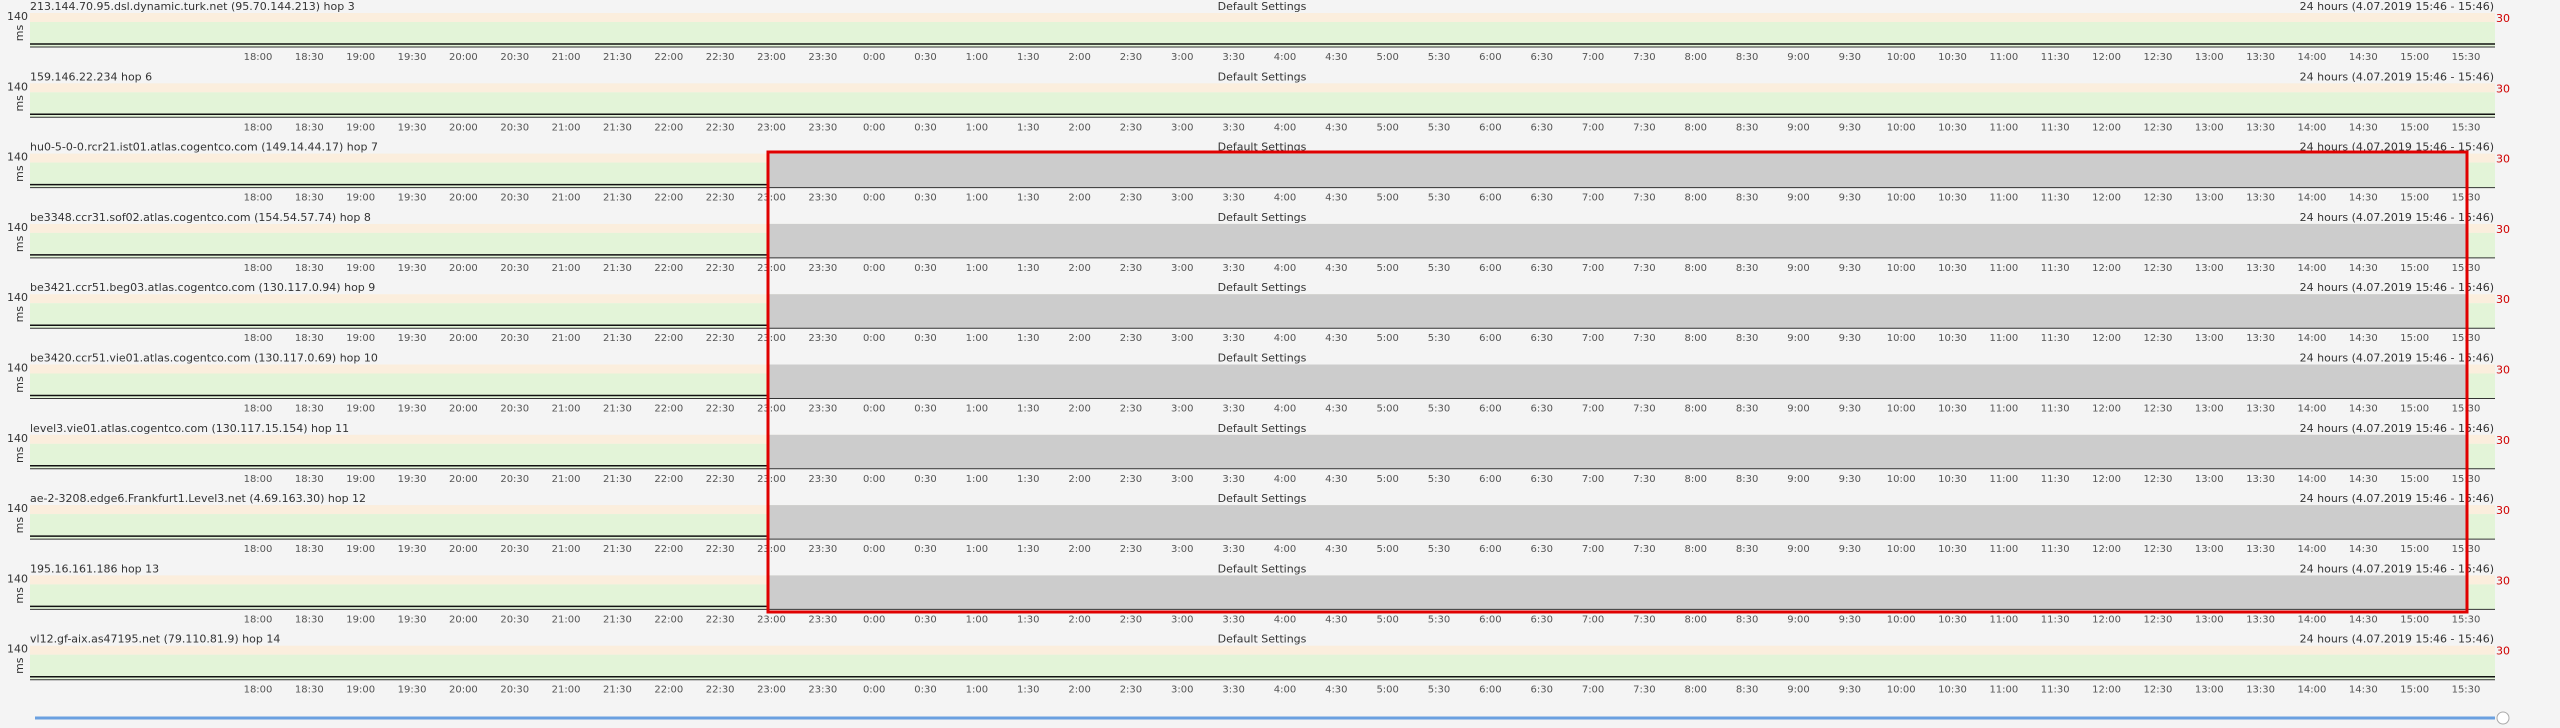 This screenshot has height=728, width=2560. Describe the element at coordinates (2503, 718) in the screenshot. I see `scroll-thumb` at that location.